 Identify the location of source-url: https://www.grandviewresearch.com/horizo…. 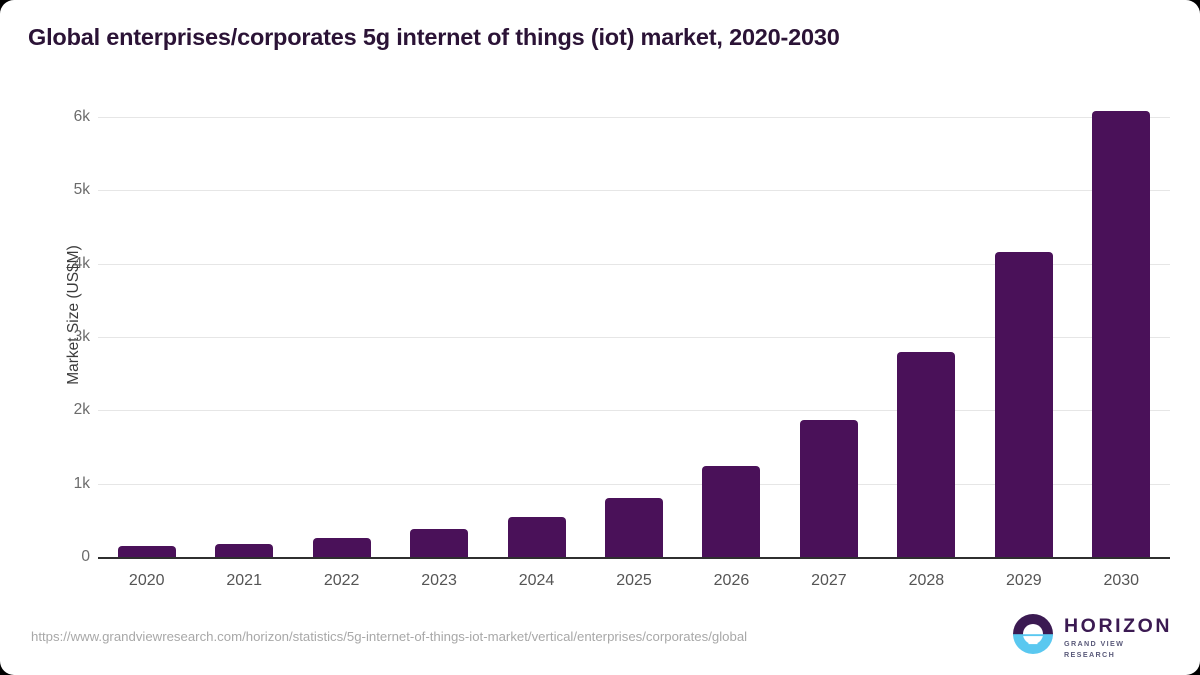
(389, 636).